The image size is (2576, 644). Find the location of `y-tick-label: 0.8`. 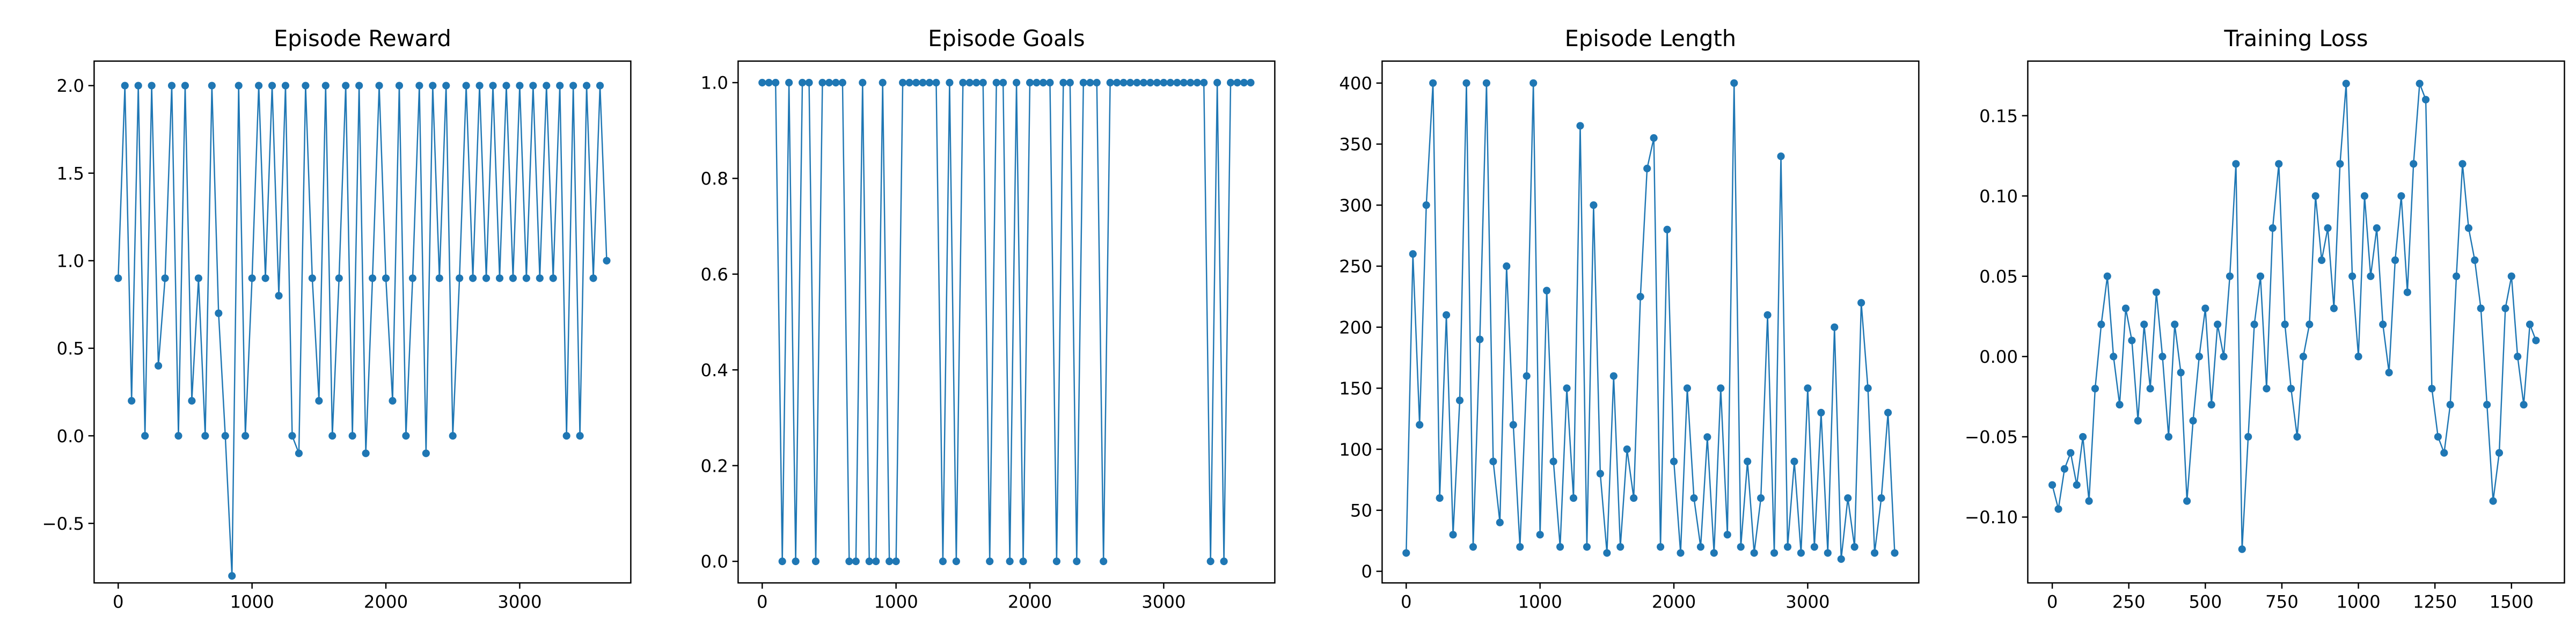

y-tick-label: 0.8 is located at coordinates (714, 179).